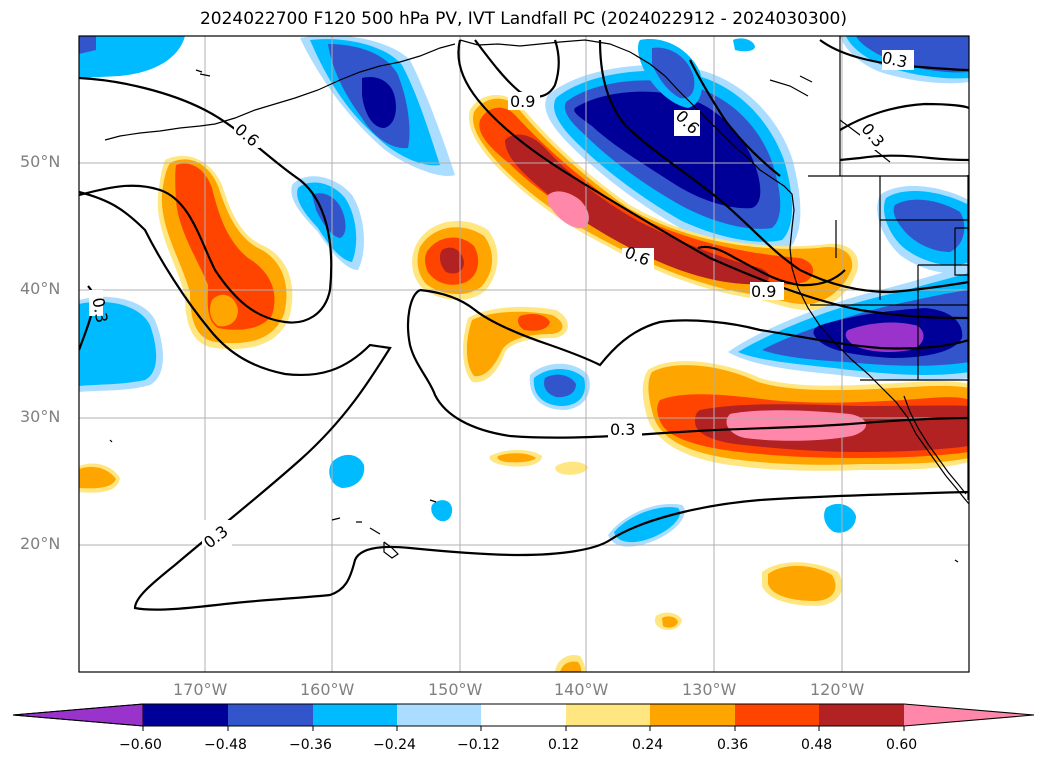 The image size is (1047, 765). What do you see at coordinates (581, 689) in the screenshot?
I see `lon-label: 140°W` at bounding box center [581, 689].